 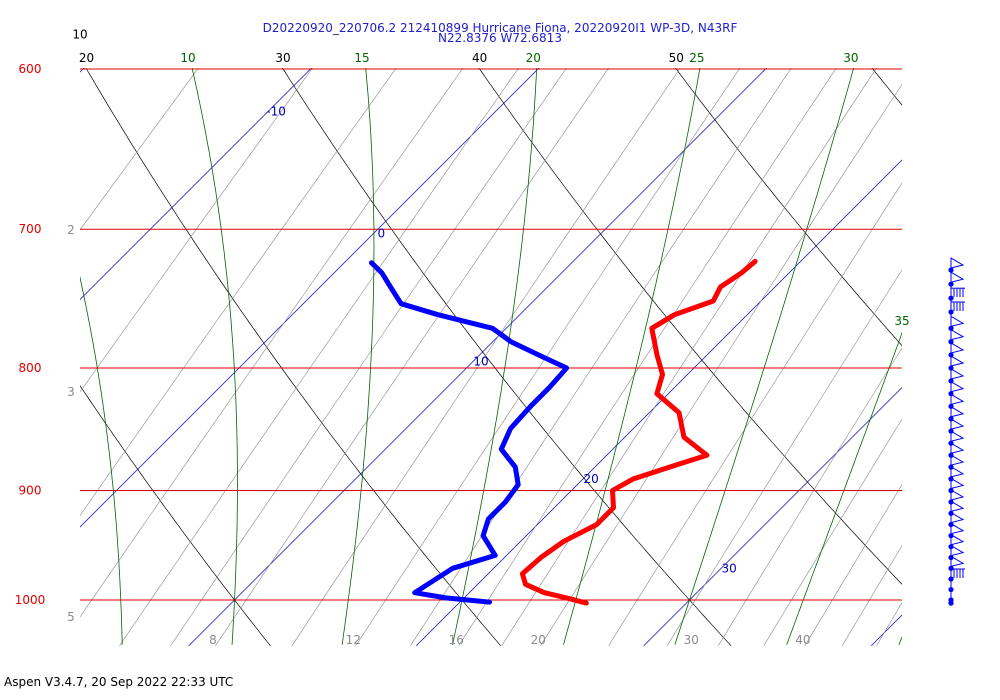 I want to click on mixing-ratio-label: 12, so click(x=353, y=640).